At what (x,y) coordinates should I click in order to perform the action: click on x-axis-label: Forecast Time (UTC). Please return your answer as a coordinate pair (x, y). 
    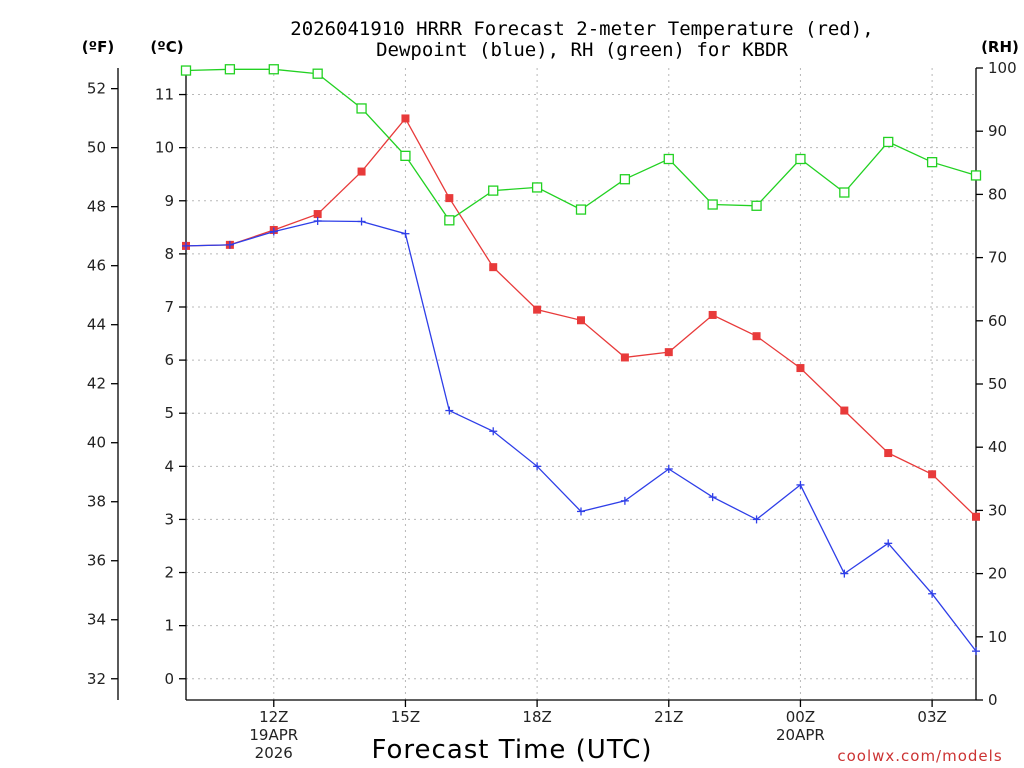
    Looking at the image, I should click on (511, 750).